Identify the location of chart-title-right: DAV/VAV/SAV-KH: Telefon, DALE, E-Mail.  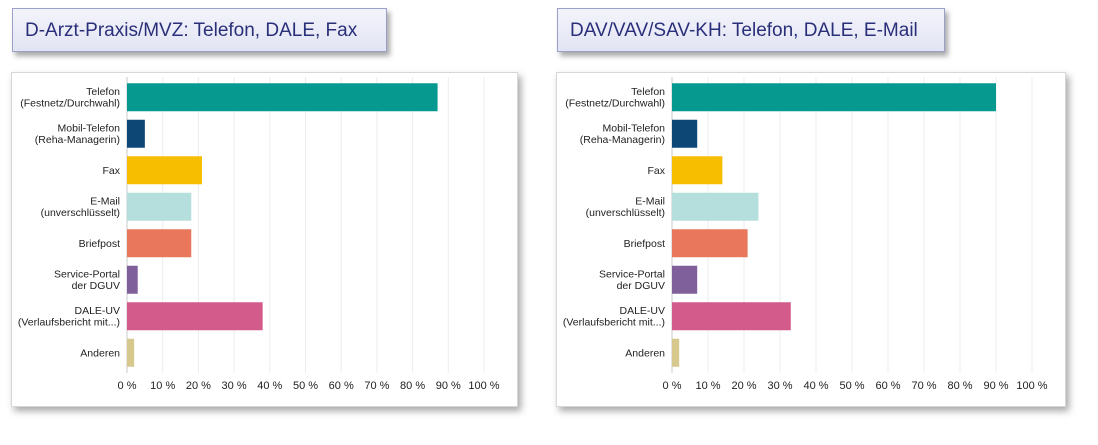
(751, 30).